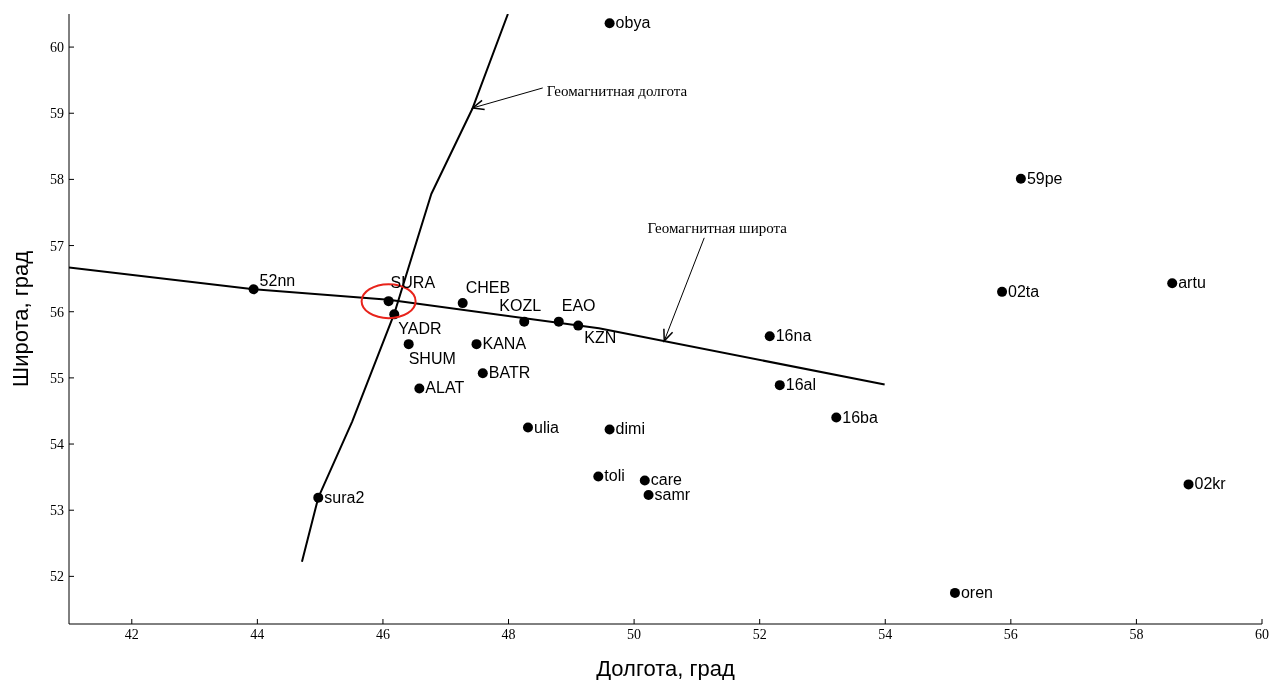  What do you see at coordinates (600, 337) in the screenshot?
I see `series-label: KZN` at bounding box center [600, 337].